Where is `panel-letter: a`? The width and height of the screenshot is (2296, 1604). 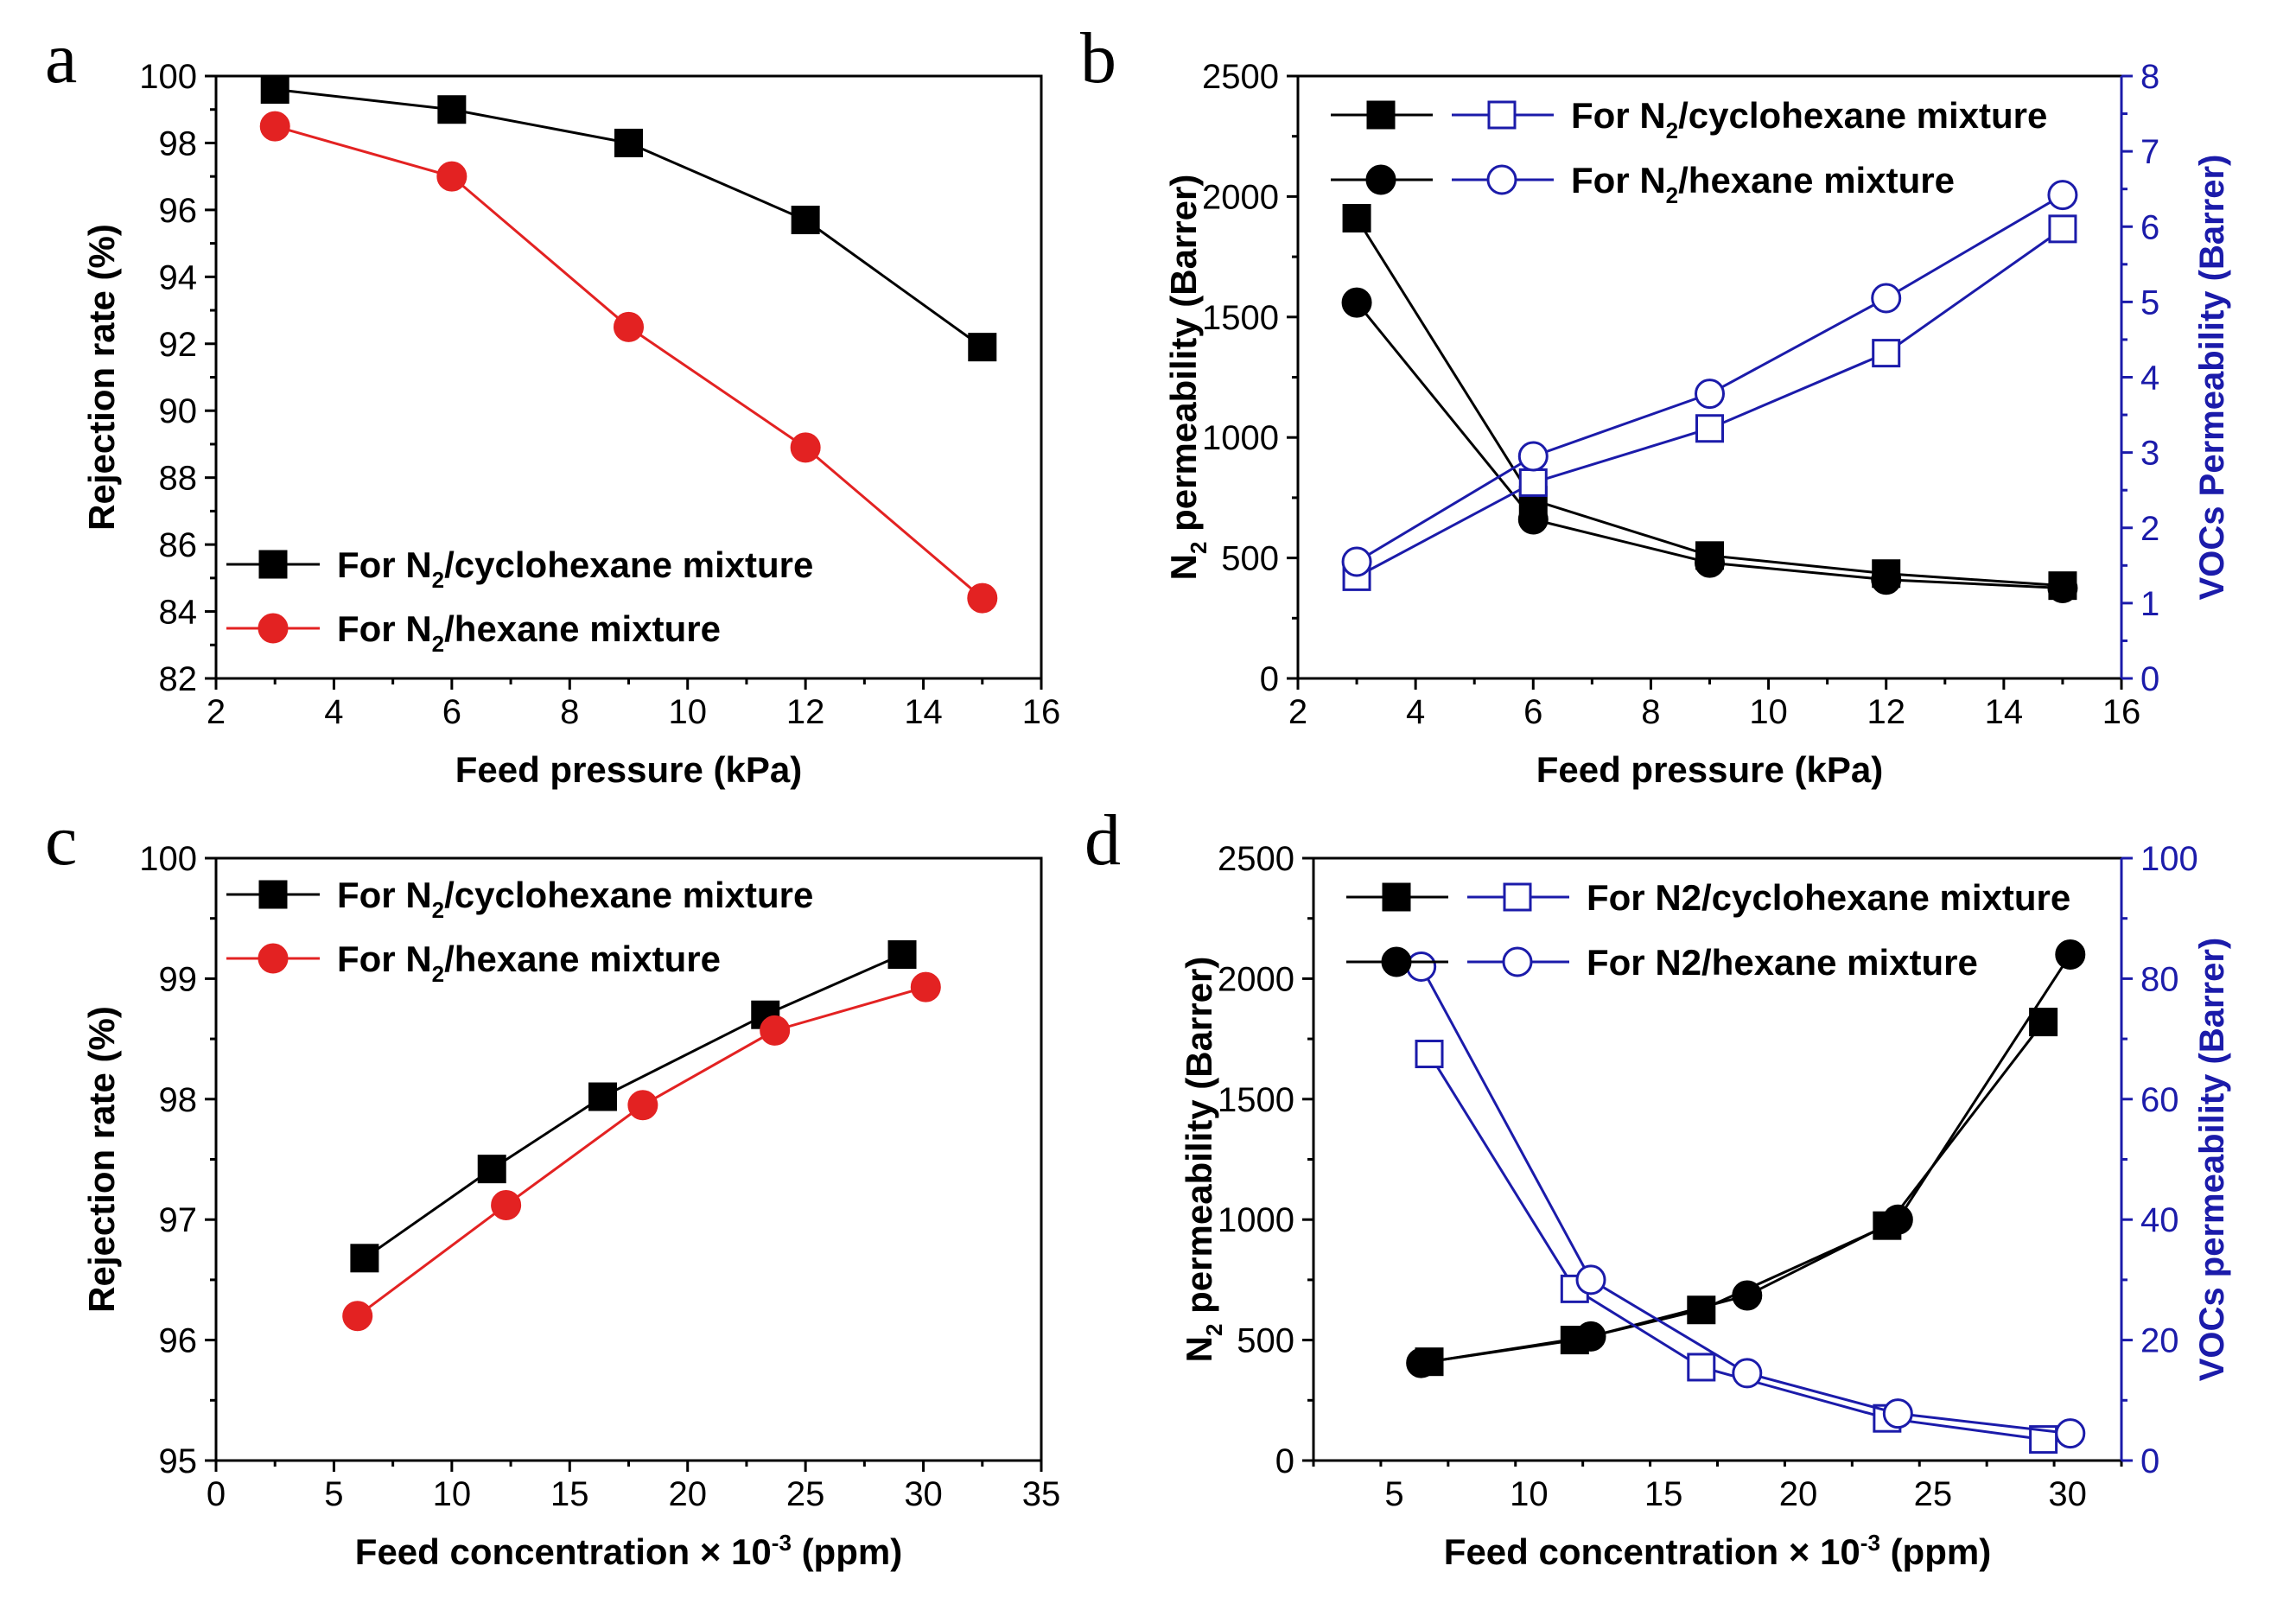 panel-letter: a is located at coordinates (61, 59).